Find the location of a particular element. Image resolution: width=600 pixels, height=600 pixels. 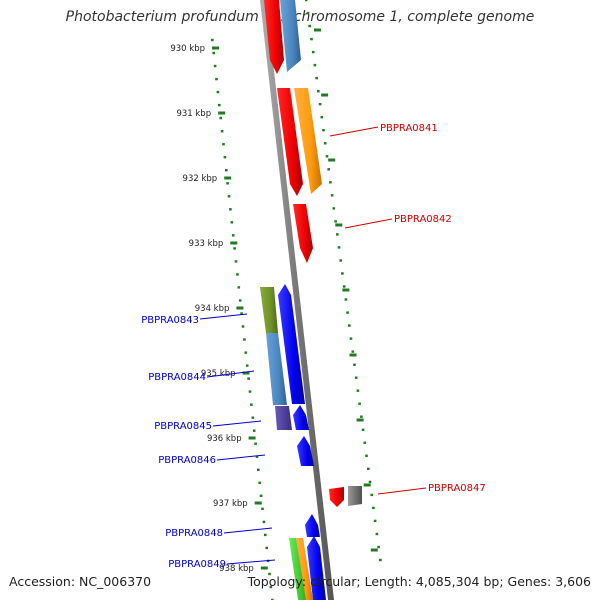

gene-feature-PBPRA0842 is located at coordinates (303, 233).